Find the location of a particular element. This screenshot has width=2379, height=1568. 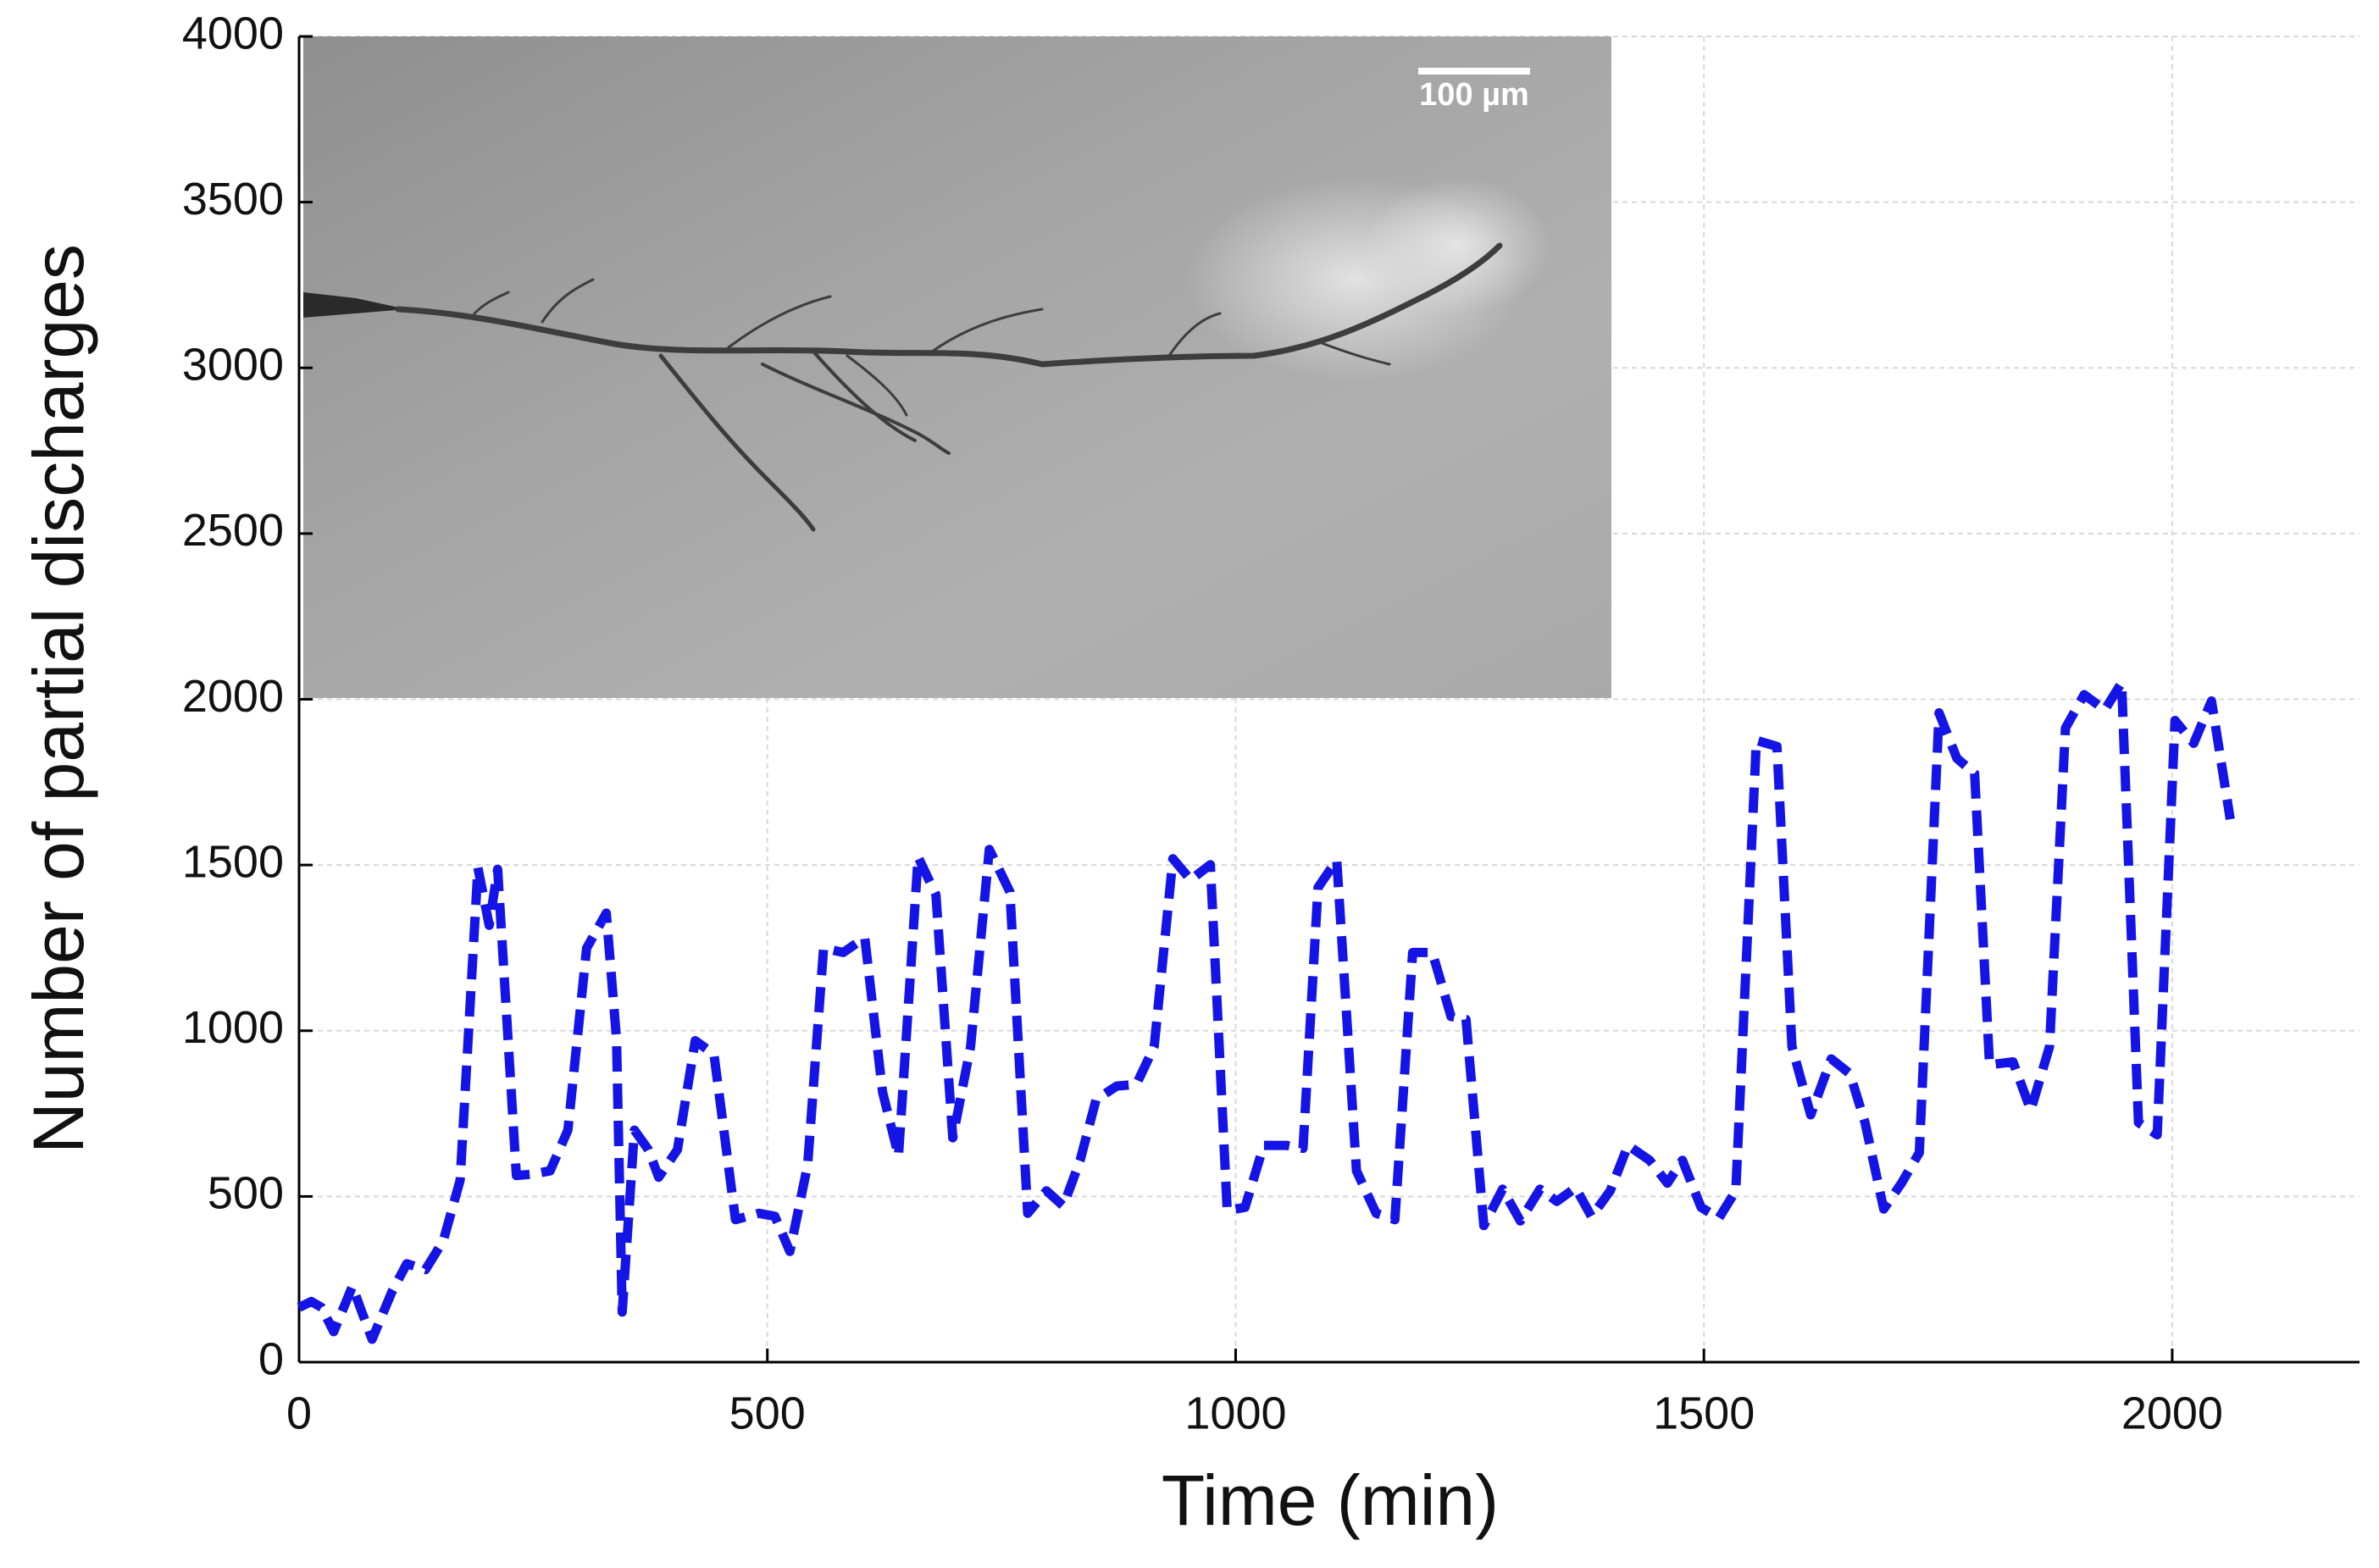

y-tick-label: 4000 is located at coordinates (233, 33).